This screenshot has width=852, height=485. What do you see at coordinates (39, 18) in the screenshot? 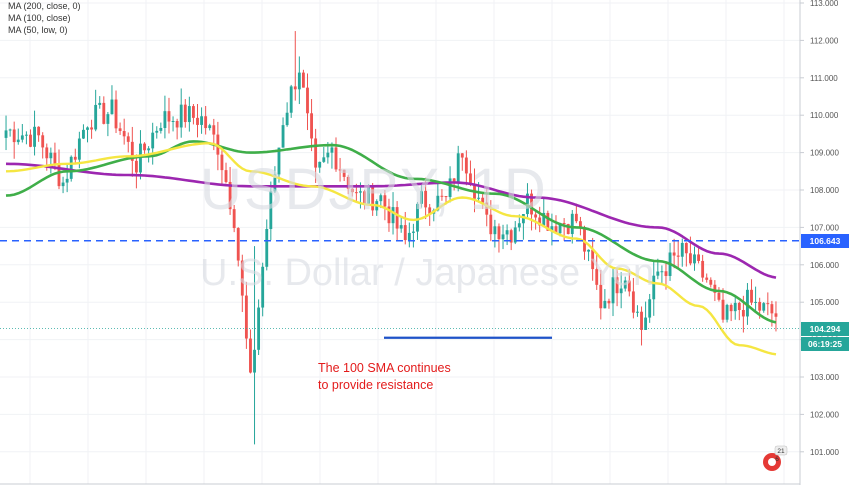
I see `legend-ma100: MA (100, close)` at bounding box center [39, 18].